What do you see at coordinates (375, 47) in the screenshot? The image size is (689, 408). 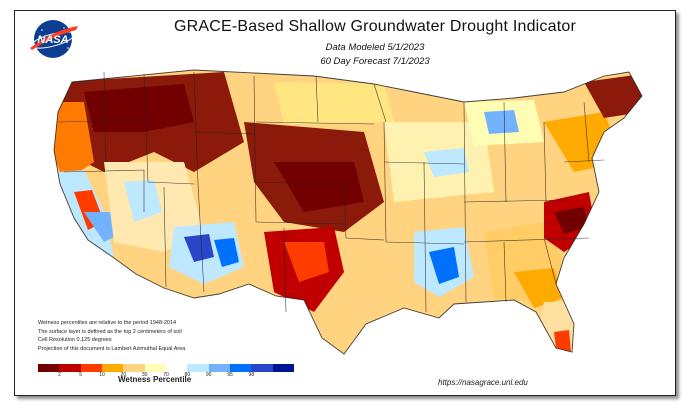 I see `data-modeled-date: Data Modeled 5/1/2023` at bounding box center [375, 47].